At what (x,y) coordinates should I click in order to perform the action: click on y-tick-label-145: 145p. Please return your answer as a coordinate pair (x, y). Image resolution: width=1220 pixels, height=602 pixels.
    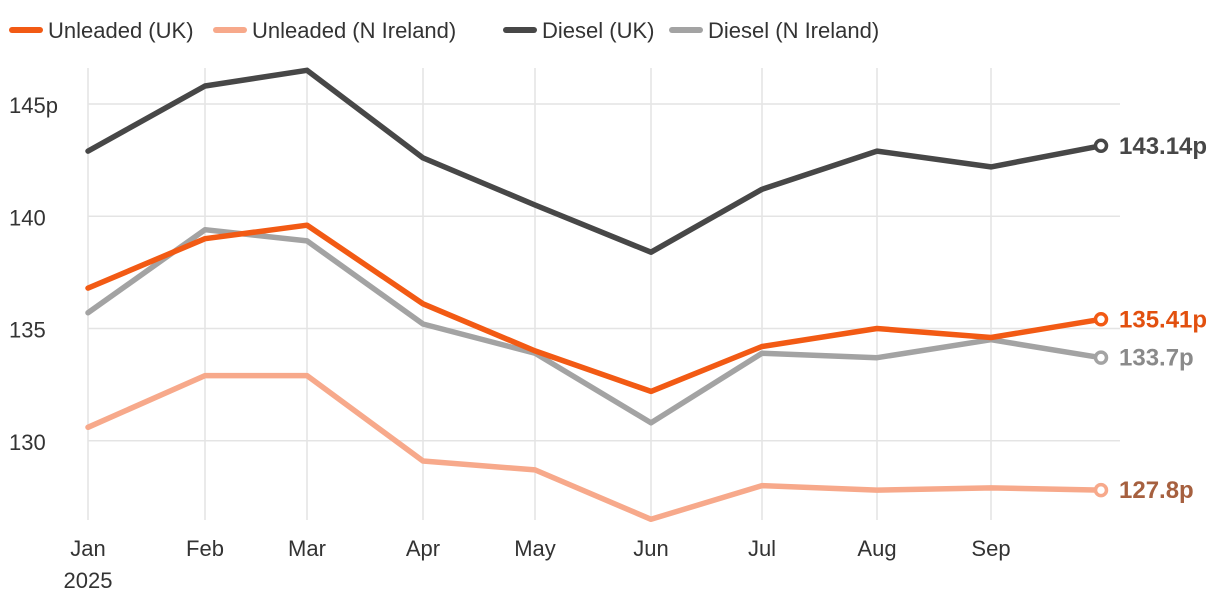
    Looking at the image, I should click on (33, 105).